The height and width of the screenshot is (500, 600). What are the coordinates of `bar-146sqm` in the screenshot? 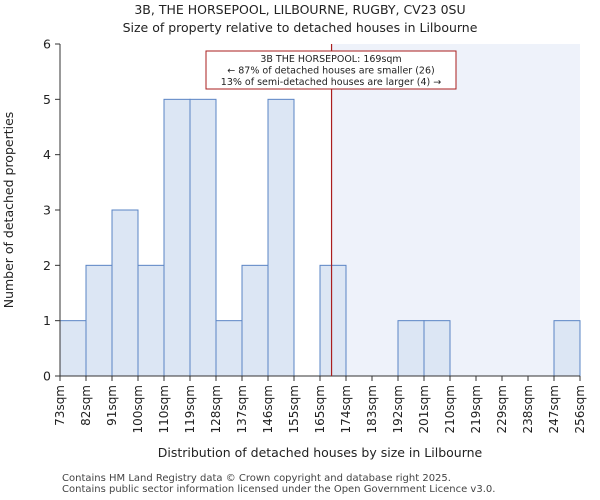 It's located at (281, 237).